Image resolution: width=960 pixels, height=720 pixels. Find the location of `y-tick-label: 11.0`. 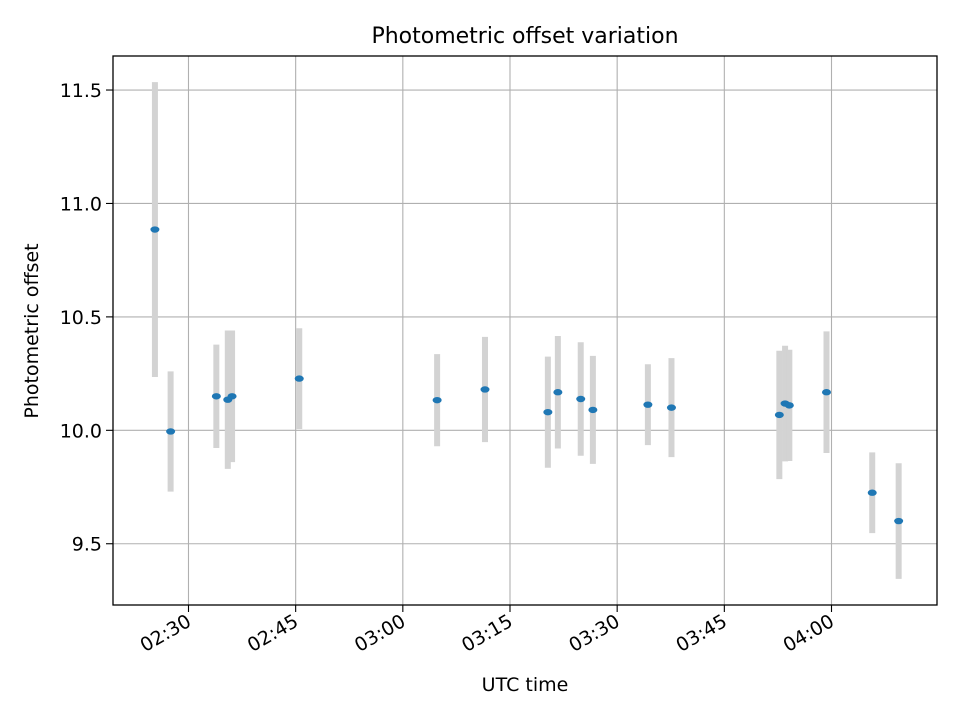

y-tick-label: 11.0 is located at coordinates (81, 204).